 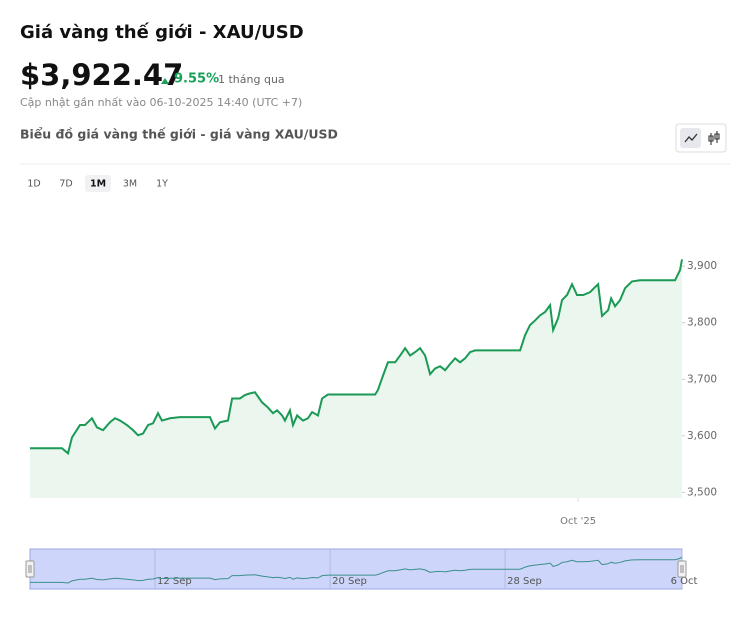 I want to click on navigator-tick-label: 6 Oct, so click(x=684, y=581).